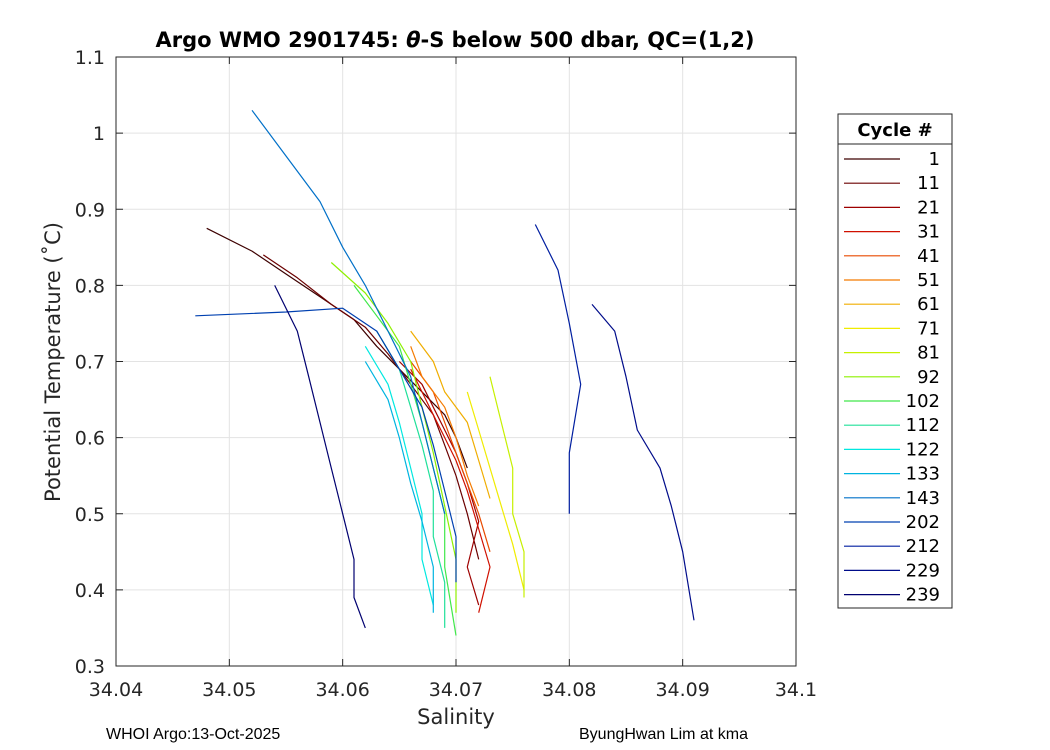  I want to click on y-axis-label: Potential Temperature (˚C), so click(53, 362).